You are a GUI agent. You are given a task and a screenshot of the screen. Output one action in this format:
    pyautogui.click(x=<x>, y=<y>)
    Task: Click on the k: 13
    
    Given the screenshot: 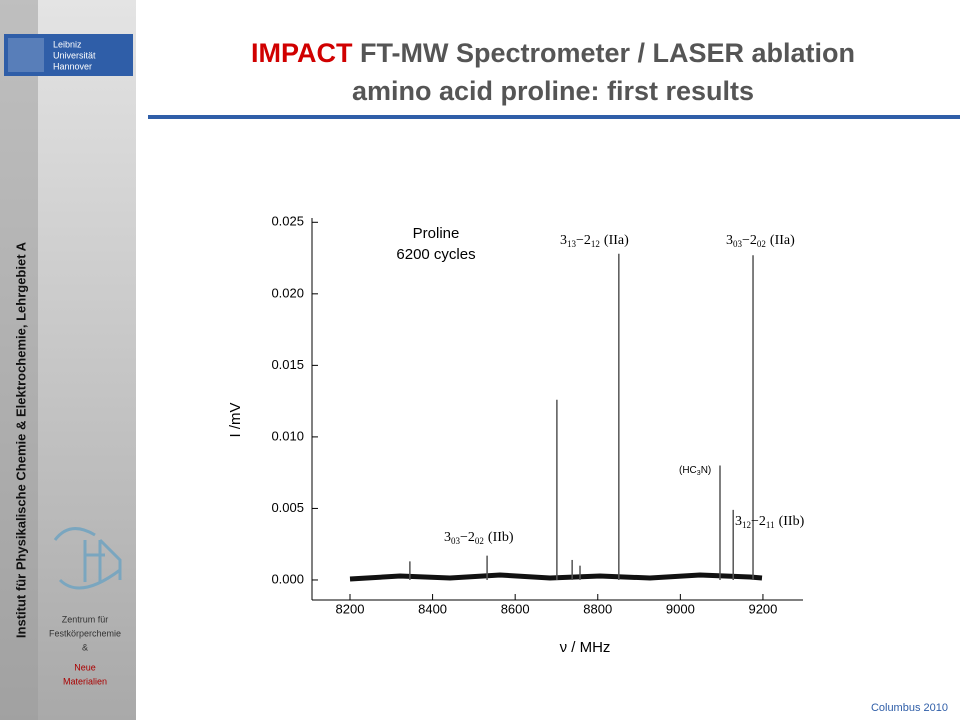 What is the action you would take?
    pyautogui.click(x=572, y=244)
    